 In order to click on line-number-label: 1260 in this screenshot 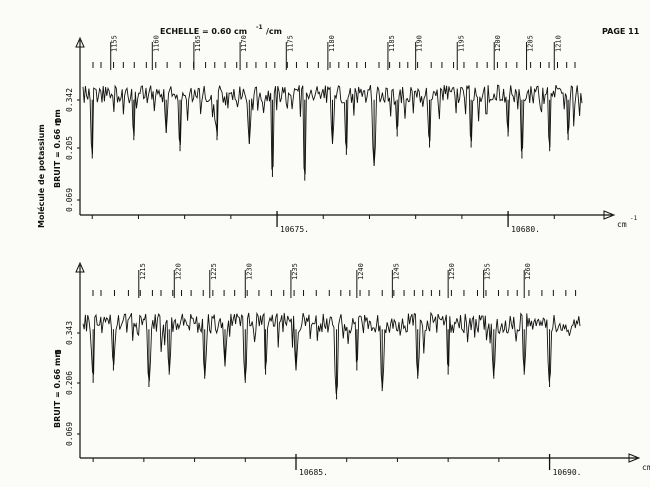, I will do `click(528, 271)`.